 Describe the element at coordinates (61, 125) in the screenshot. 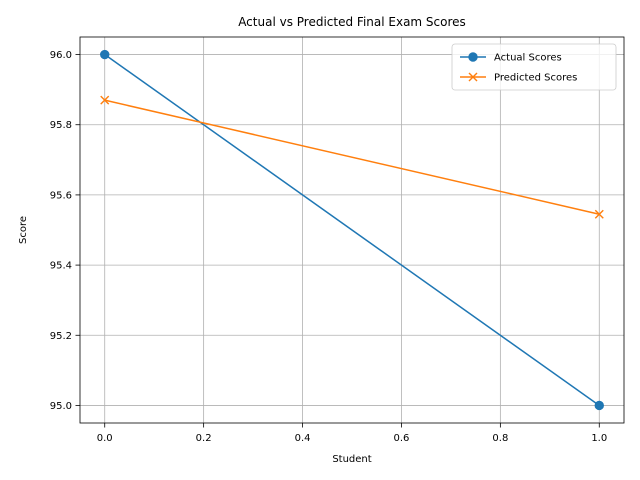

I see `y-tick-label: 95.8` at that location.